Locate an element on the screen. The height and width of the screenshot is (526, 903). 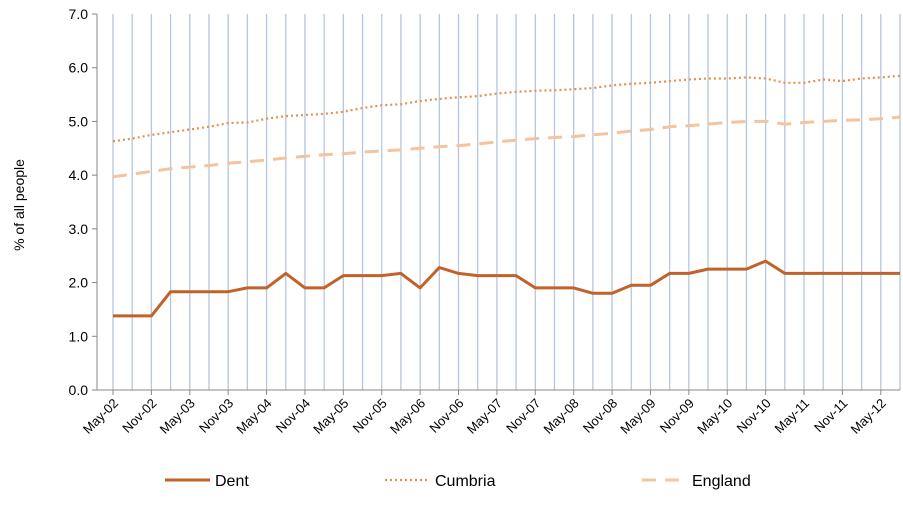
x-tick-label: Nov-11 is located at coordinates (831, 416).